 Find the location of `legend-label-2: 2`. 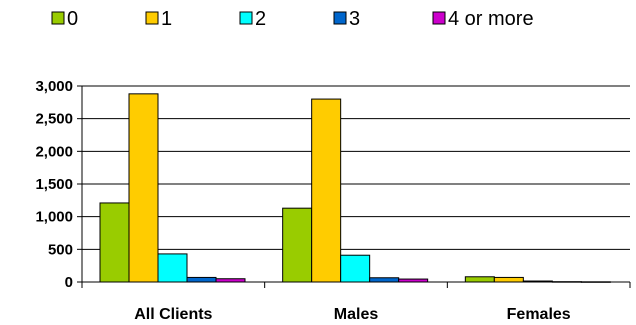

legend-label-2: 2 is located at coordinates (260, 19).